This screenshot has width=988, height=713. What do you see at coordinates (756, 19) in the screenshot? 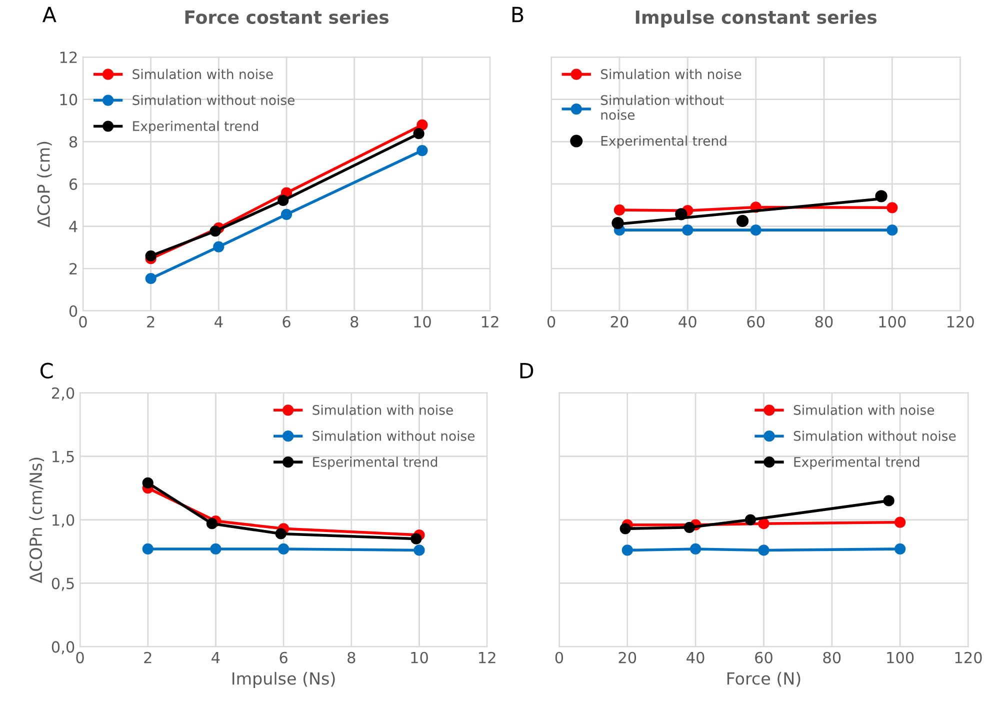
I see `chart-title: Impulse constant series` at bounding box center [756, 19].